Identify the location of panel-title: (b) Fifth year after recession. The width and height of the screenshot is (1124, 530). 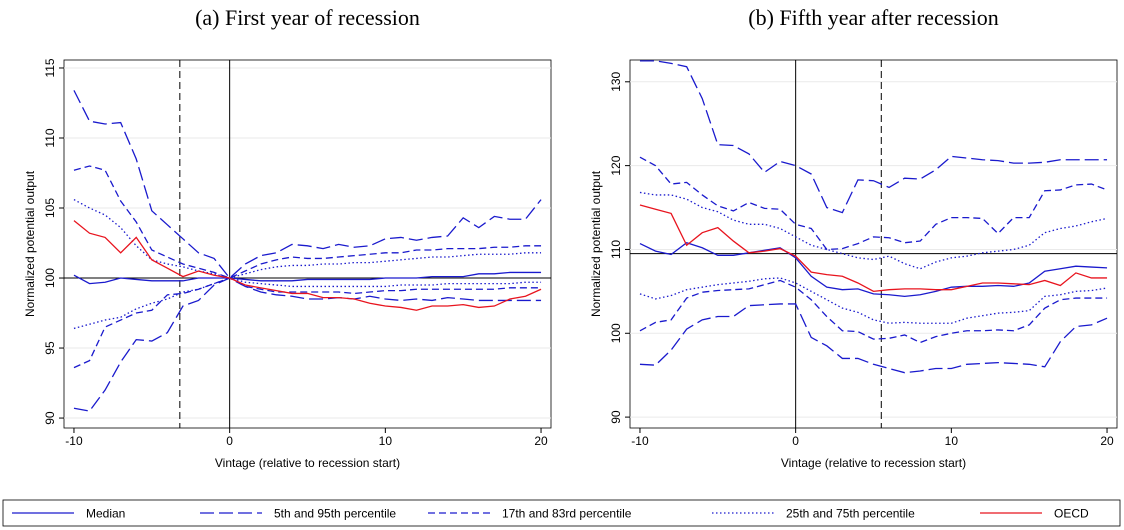
(873, 17).